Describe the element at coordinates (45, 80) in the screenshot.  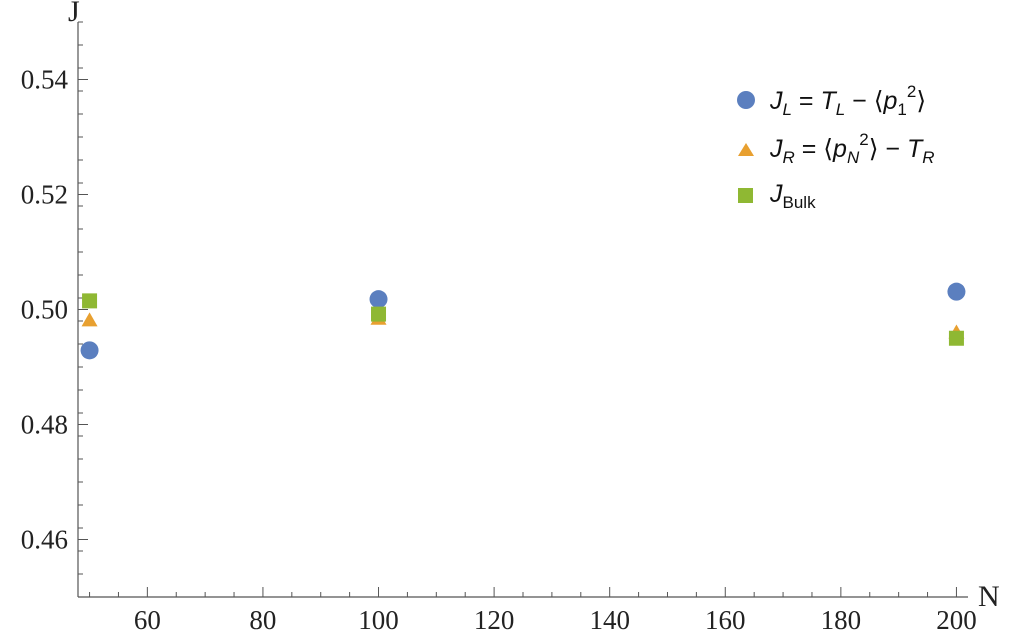
I see `y-tick-label: 0.54` at that location.